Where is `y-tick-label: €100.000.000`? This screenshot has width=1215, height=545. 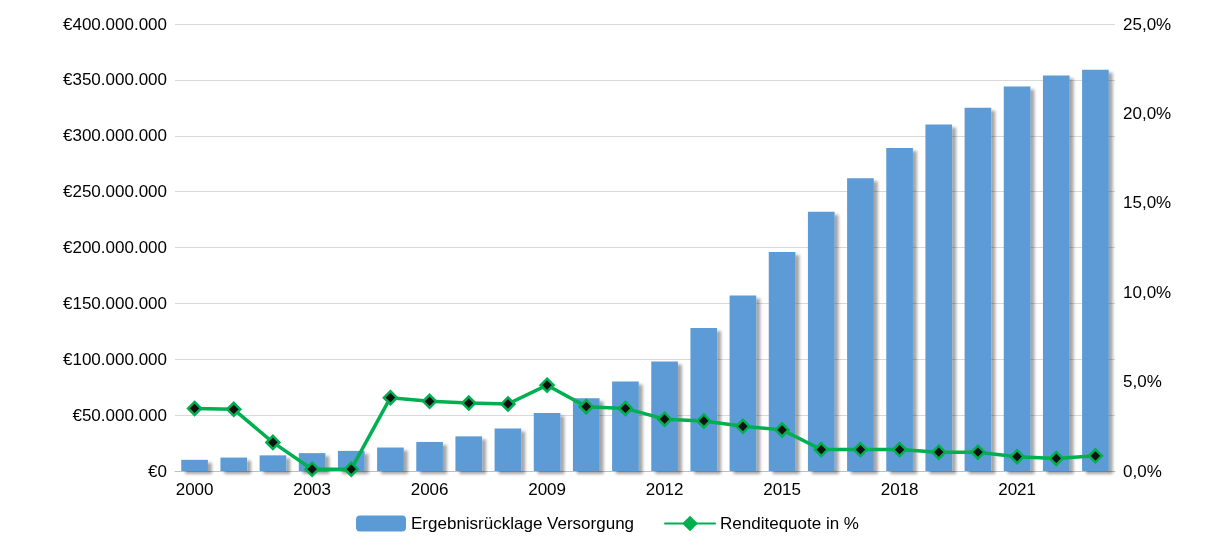
y-tick-label: €100.000.000 is located at coordinates (115, 359).